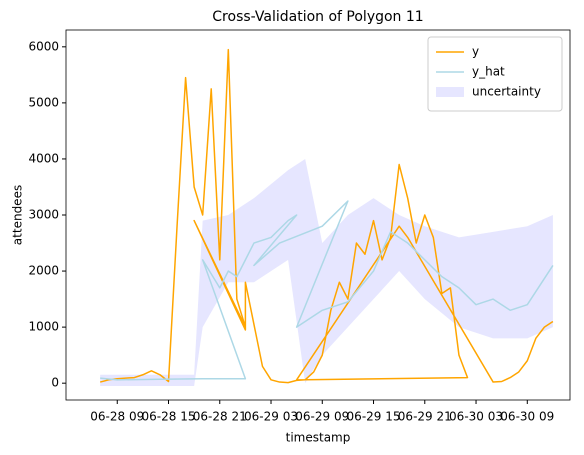 This screenshot has height=455, width=584. What do you see at coordinates (43, 271) in the screenshot?
I see `y-tick-label: 2000` at bounding box center [43, 271].